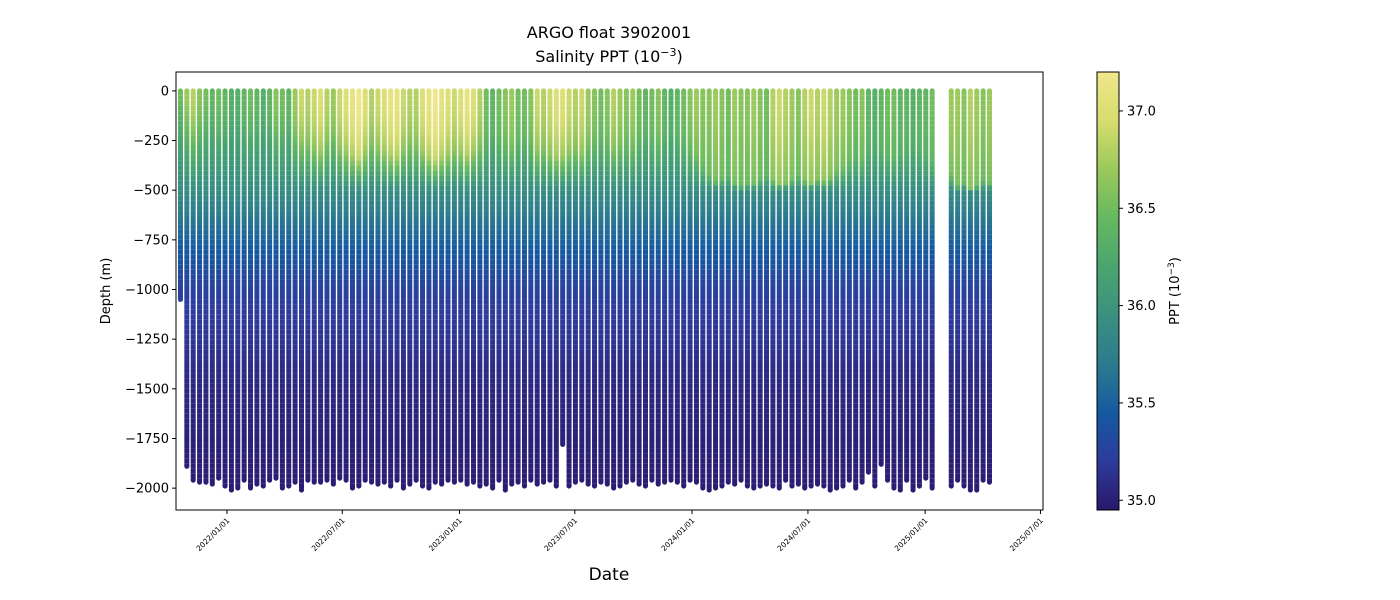 The height and width of the screenshot is (600, 1400). I want to click on chart-subtitle-exponent: −3, so click(668, 52).